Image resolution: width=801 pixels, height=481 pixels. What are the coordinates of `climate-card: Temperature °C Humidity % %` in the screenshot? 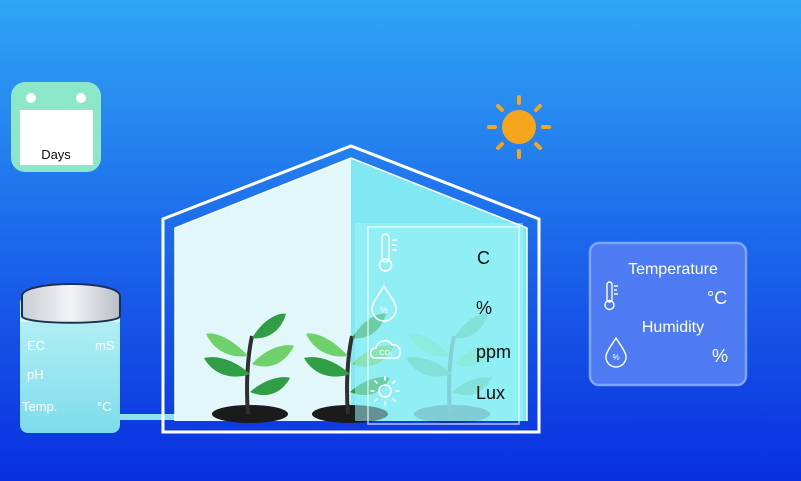 It's located at (668, 314).